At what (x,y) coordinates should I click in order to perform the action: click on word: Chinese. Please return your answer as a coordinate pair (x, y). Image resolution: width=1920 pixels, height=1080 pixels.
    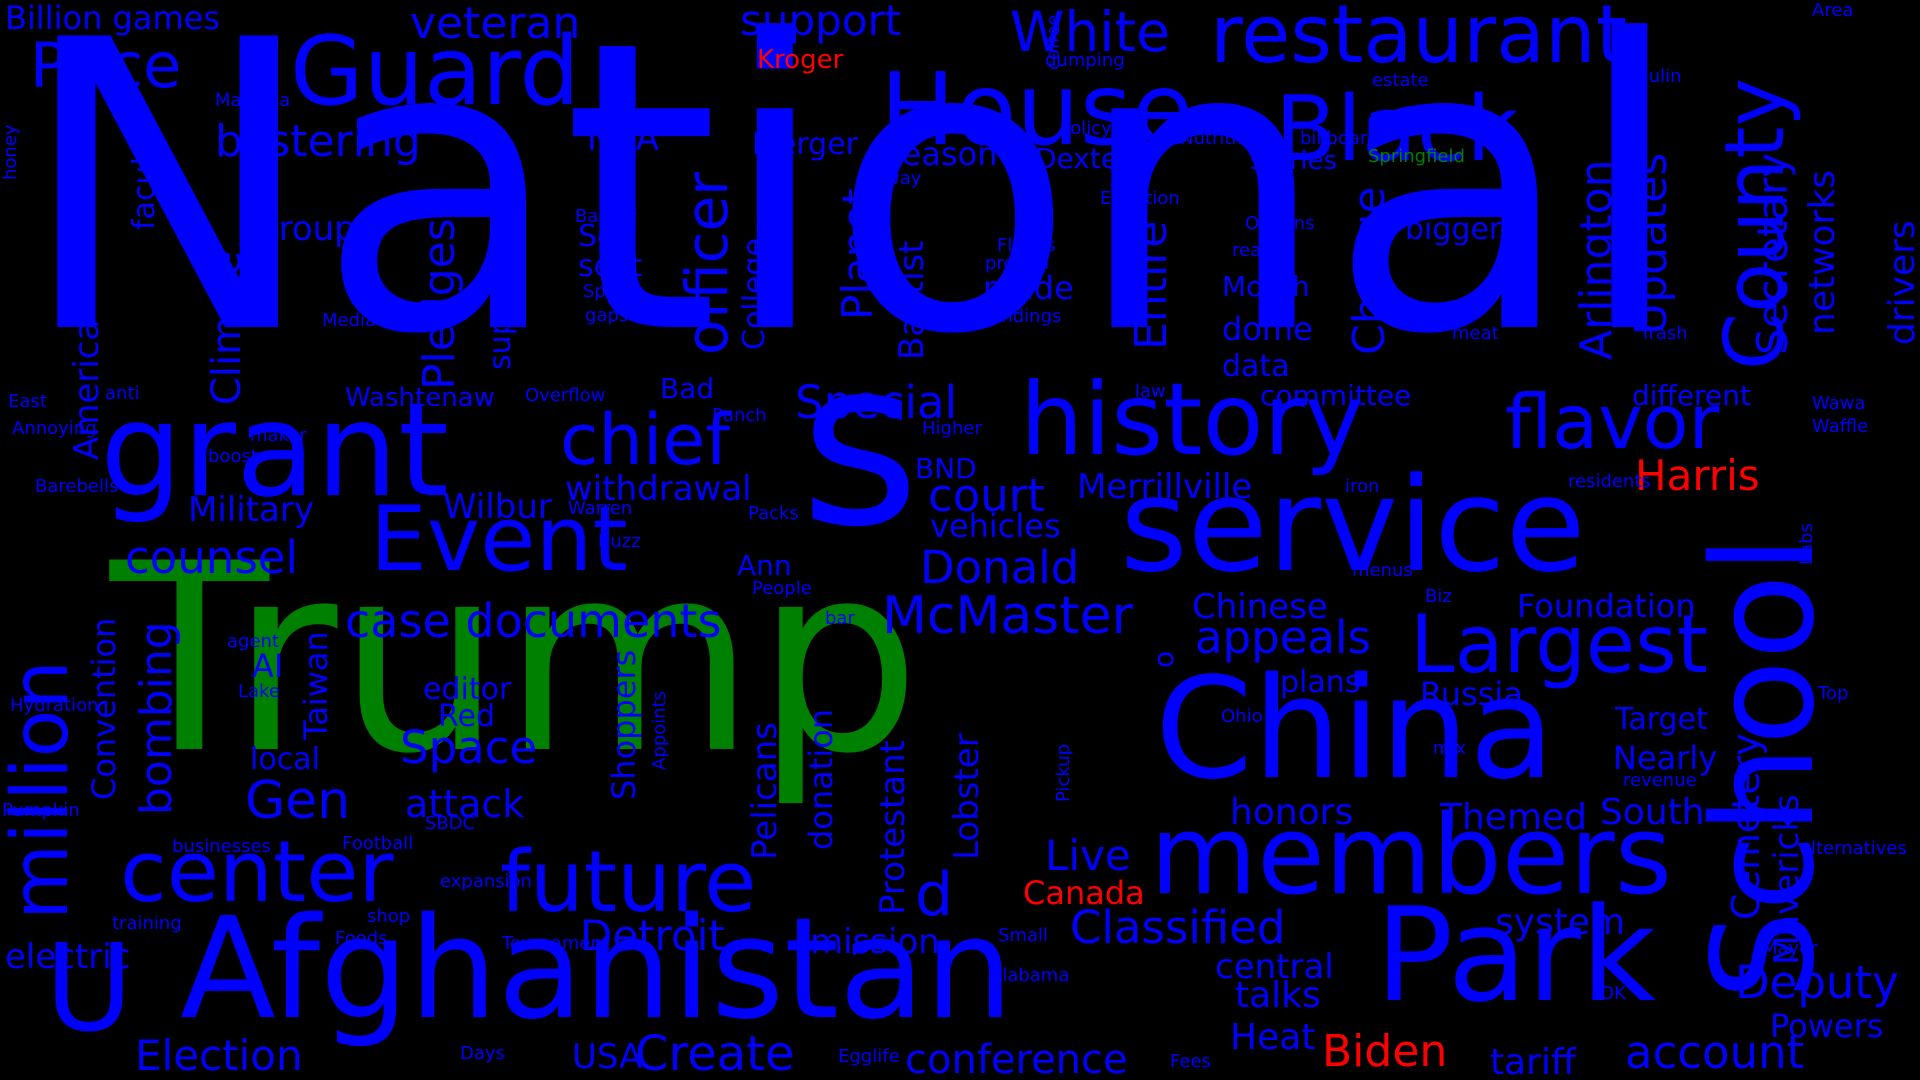
    Looking at the image, I should click on (1260, 607).